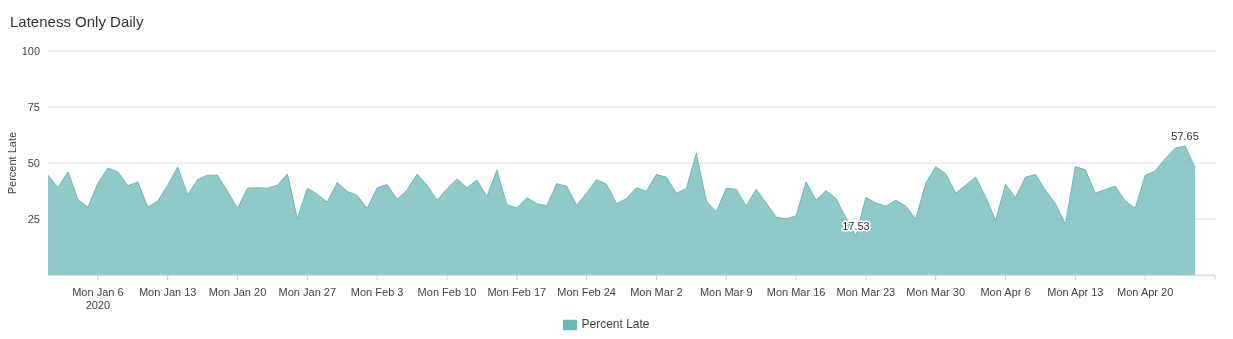  Describe the element at coordinates (33, 162) in the screenshot. I see `y-tick-label: 50` at that location.